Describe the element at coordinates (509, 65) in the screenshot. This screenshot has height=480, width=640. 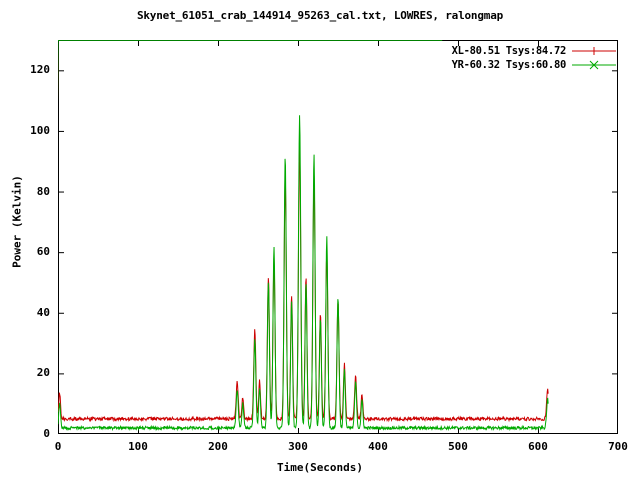
I see `legend-item-label: YR-60.32 Tsys:60.80` at that location.